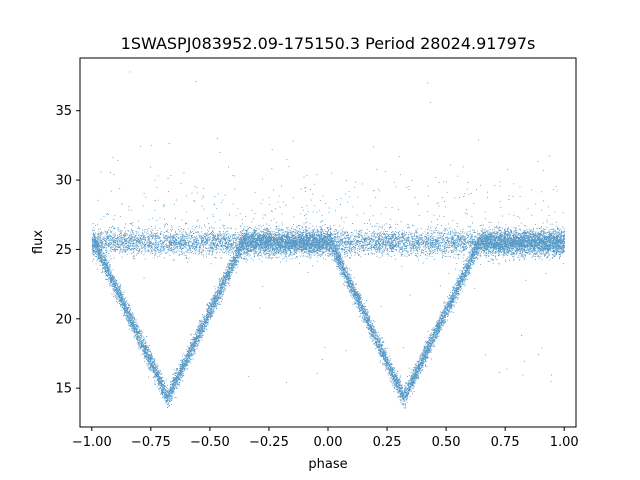  What do you see at coordinates (92, 442) in the screenshot?
I see `x-tick-label: −1.00` at bounding box center [92, 442].